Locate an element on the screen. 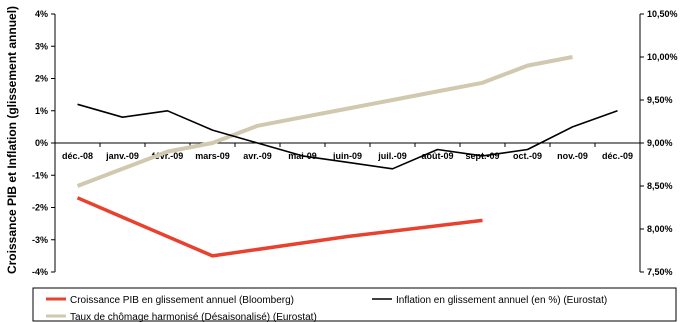 Image resolution: width=688 pixels, height=322 pixels. left-tick-label: -1% is located at coordinates (40, 175).